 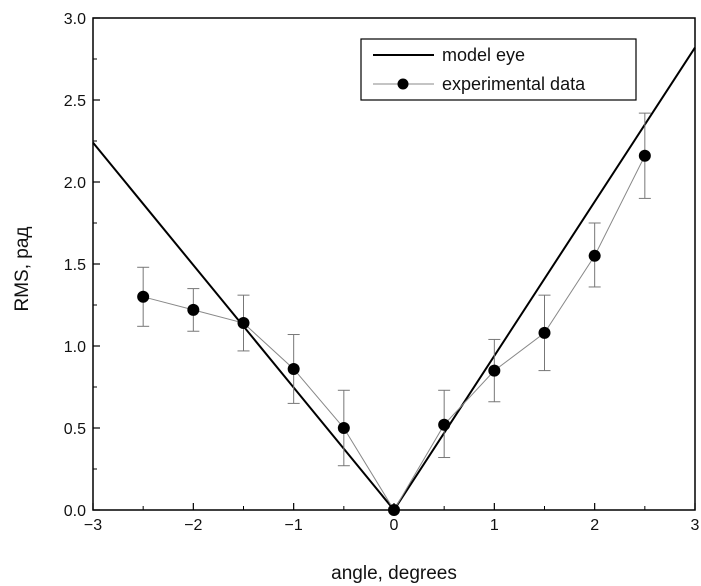 I want to click on legend-entry-experimental-data: experimental data, so click(x=514, y=84).